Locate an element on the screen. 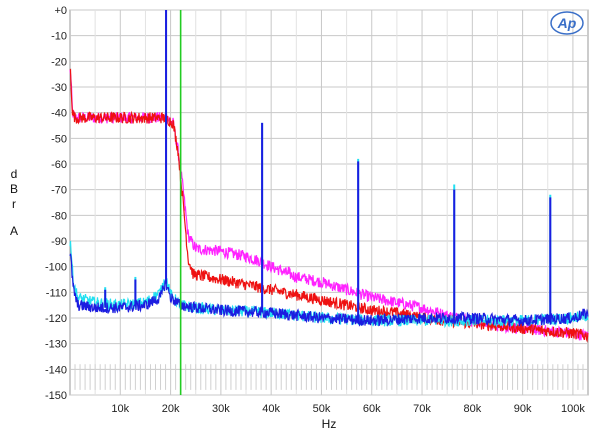 Image resolution: width=600 pixels, height=440 pixels. y-tick-label: -60 is located at coordinates (59, 165).